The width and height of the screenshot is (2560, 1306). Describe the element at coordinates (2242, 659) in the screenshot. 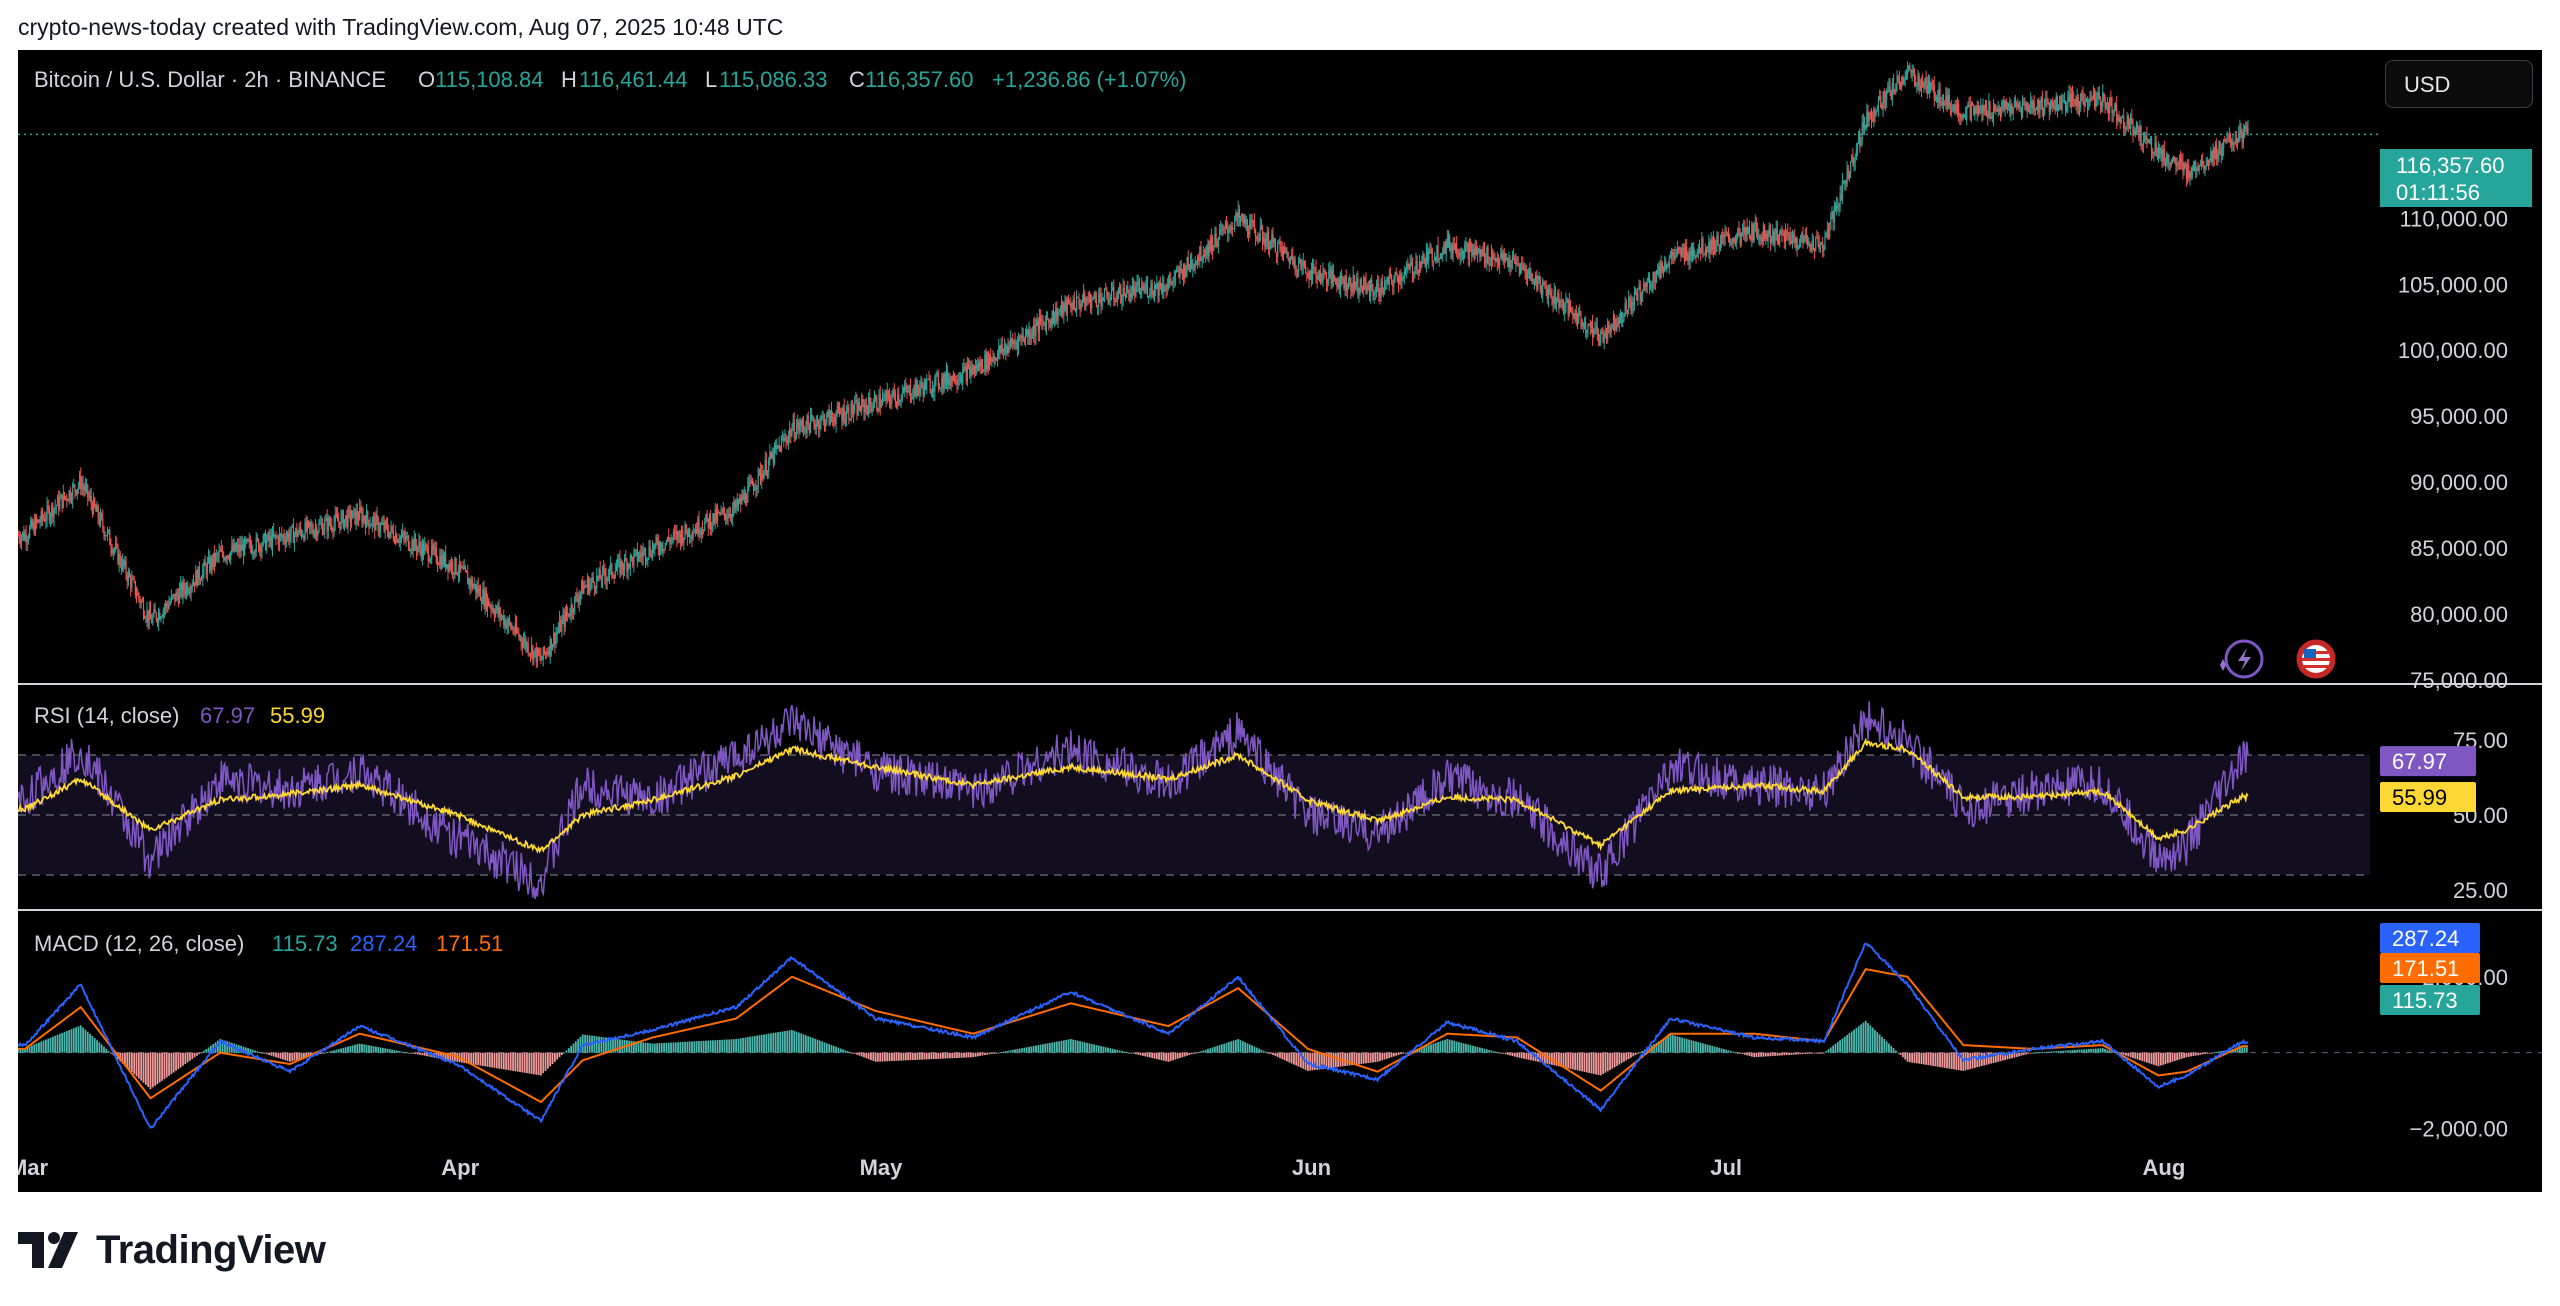

I see `lightning-icon` at that location.